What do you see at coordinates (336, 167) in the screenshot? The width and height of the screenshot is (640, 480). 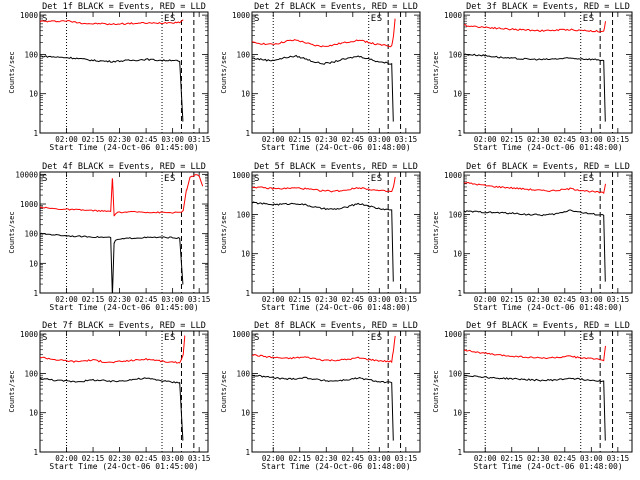 I see `chart-title: Det 5f BLACK = Events, RED = LLD` at bounding box center [336, 167].